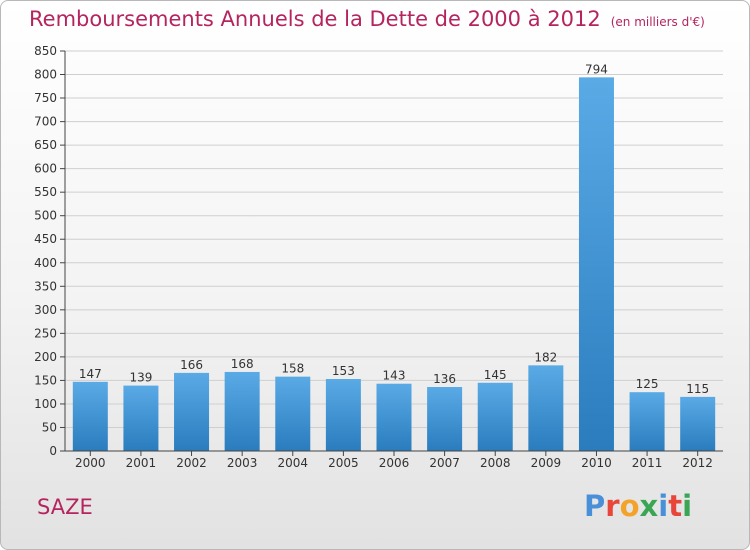 The width and height of the screenshot is (750, 550). I want to click on x-tick-label: 2006, so click(394, 463).